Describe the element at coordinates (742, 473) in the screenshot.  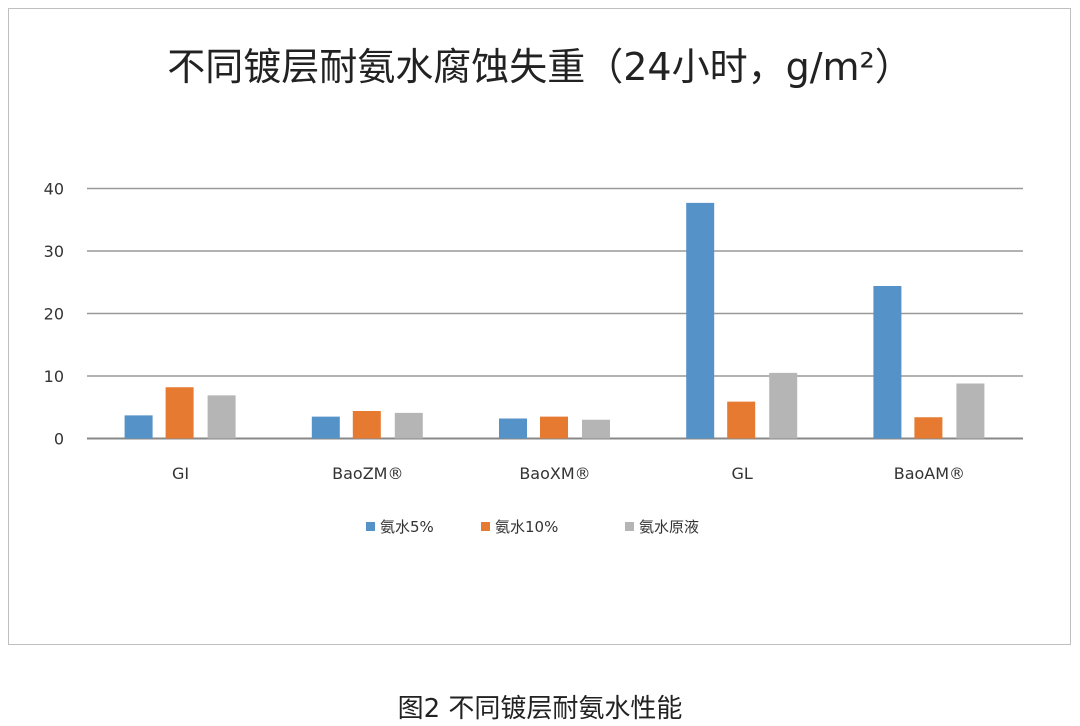
I see `x-tick-label: GL` at that location.